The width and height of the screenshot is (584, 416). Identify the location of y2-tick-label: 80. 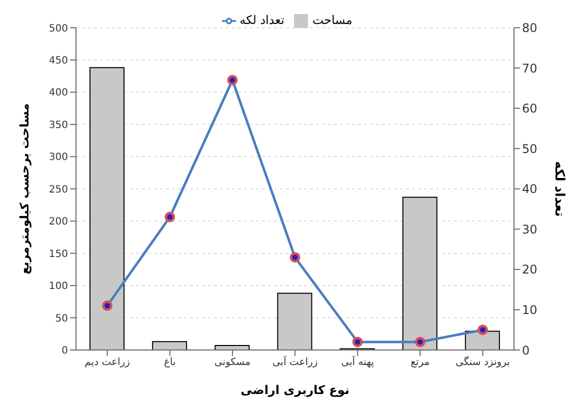
(530, 27).